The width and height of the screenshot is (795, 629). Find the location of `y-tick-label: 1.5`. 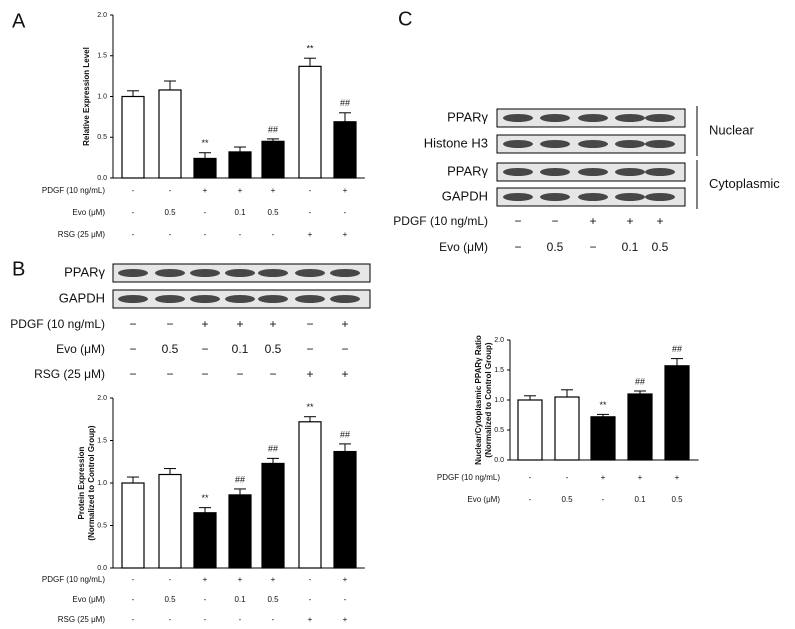

y-tick-label: 1.5 is located at coordinates (499, 370).